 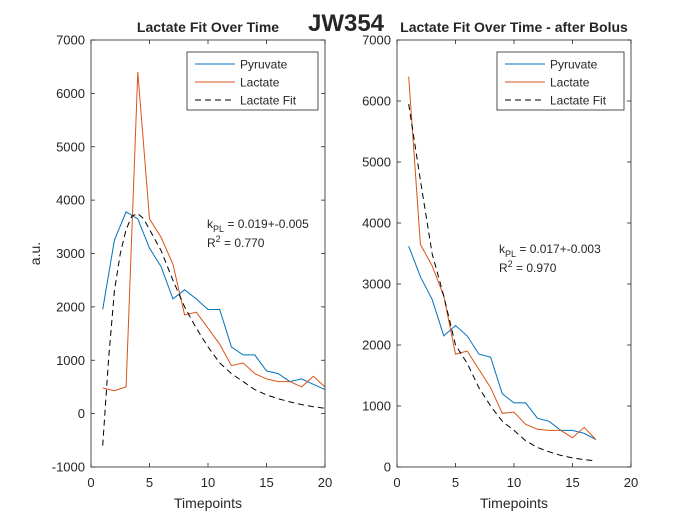 I want to click on kpl-annotation: kPL = 0.019+-0.005, so click(x=258, y=225).